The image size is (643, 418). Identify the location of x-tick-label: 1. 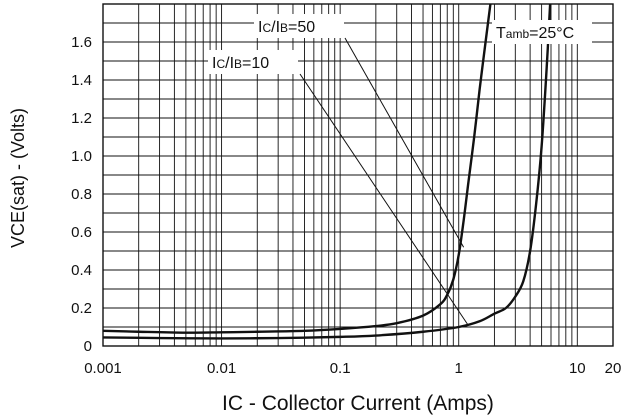
(459, 368).